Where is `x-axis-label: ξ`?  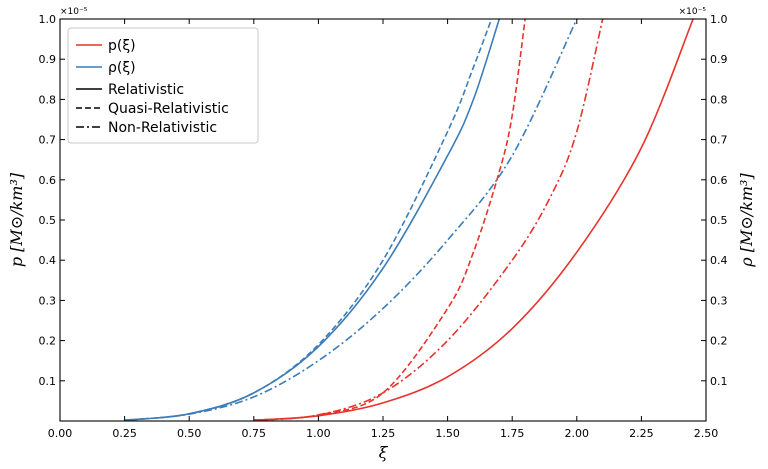
x-axis-label: ξ is located at coordinates (384, 452).